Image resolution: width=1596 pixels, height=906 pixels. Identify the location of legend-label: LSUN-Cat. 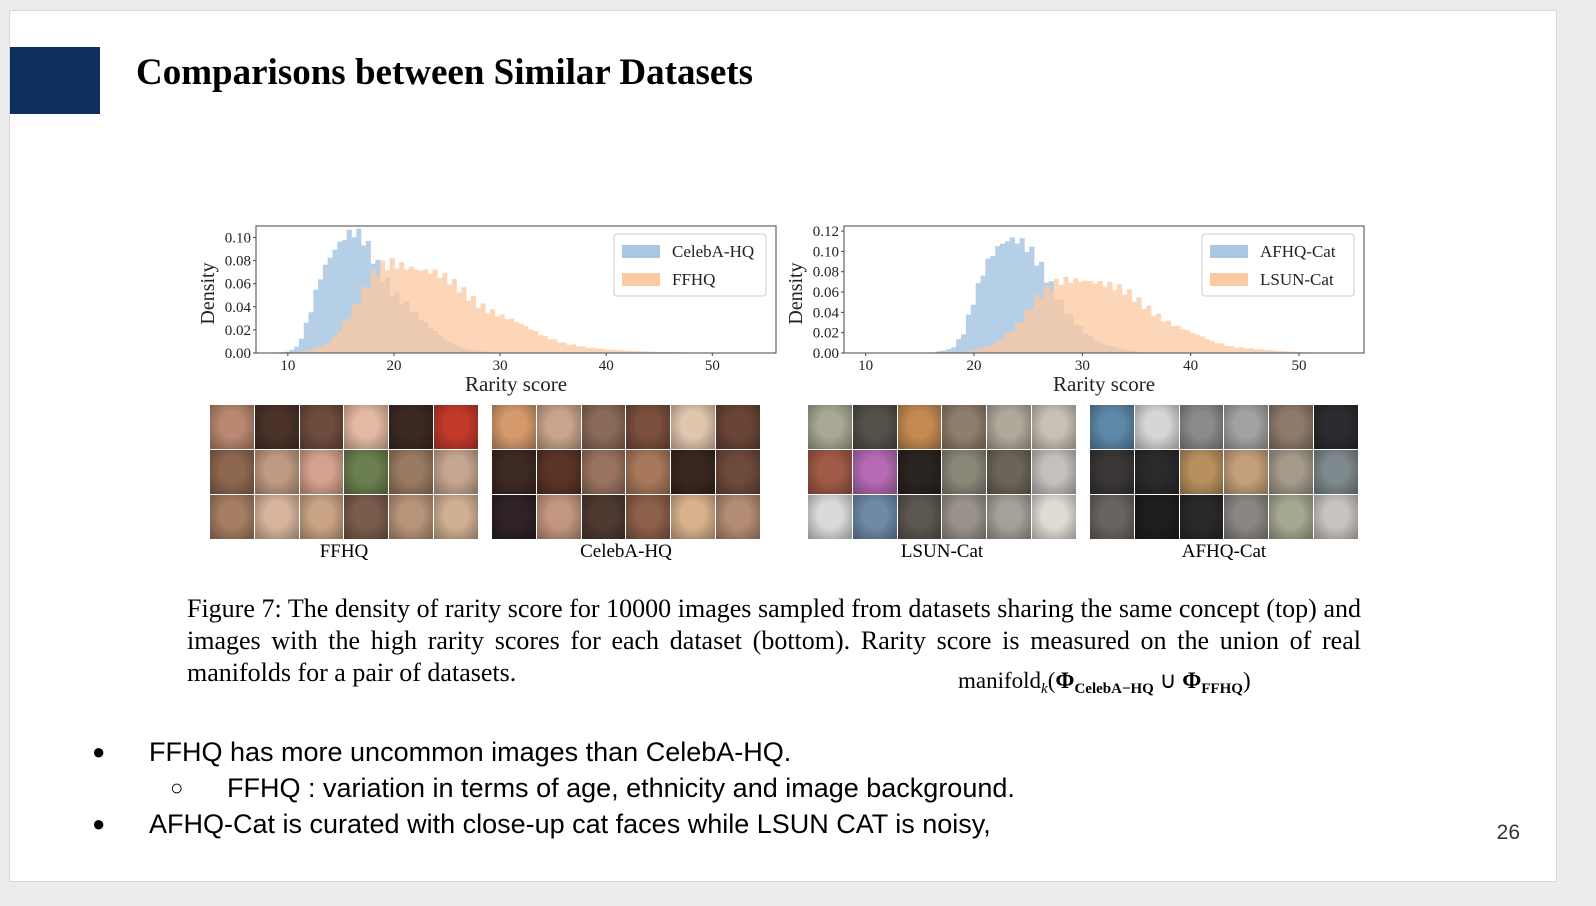
(1297, 279).